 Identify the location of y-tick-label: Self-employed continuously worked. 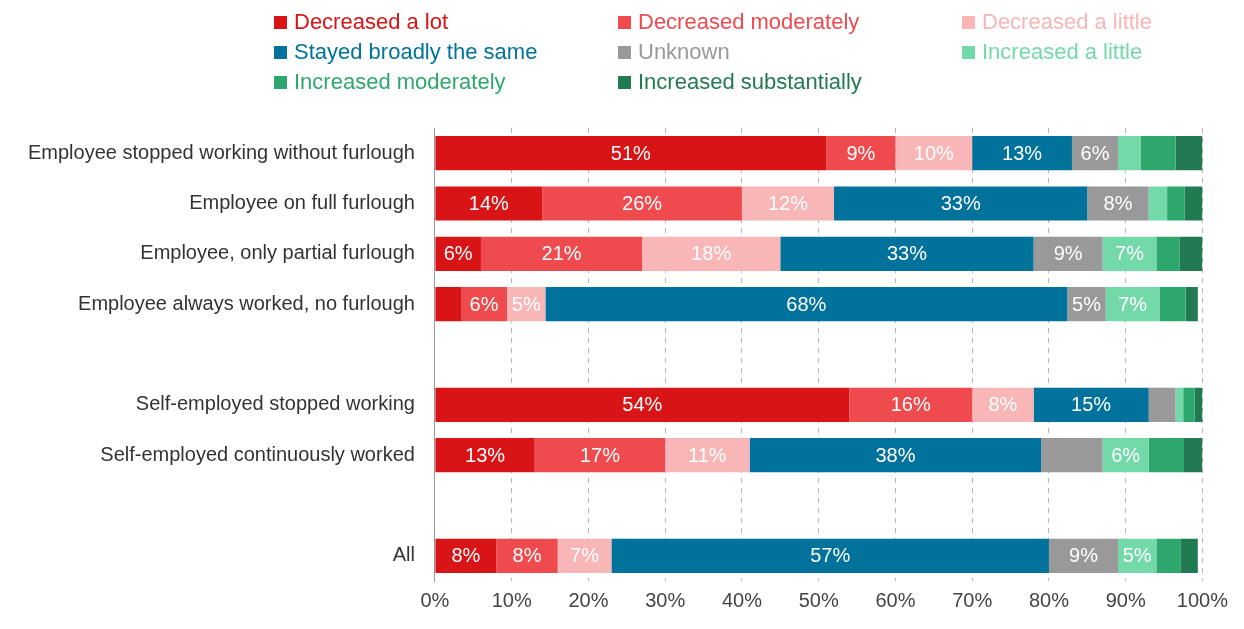
(257, 453).